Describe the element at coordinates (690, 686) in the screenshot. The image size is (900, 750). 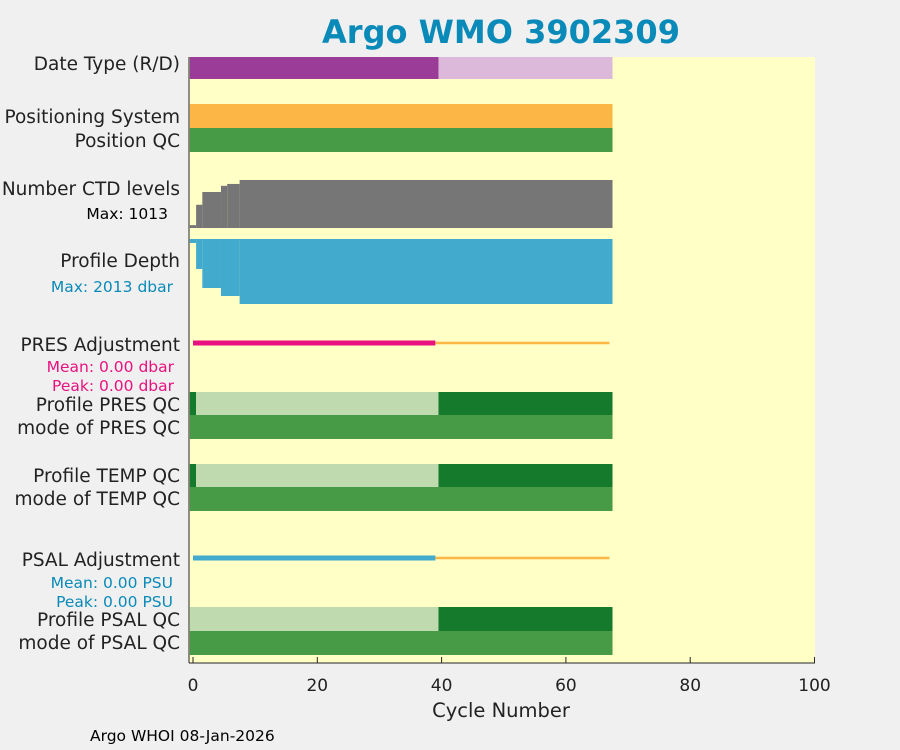
I see `x-tick-label-80: 80` at that location.